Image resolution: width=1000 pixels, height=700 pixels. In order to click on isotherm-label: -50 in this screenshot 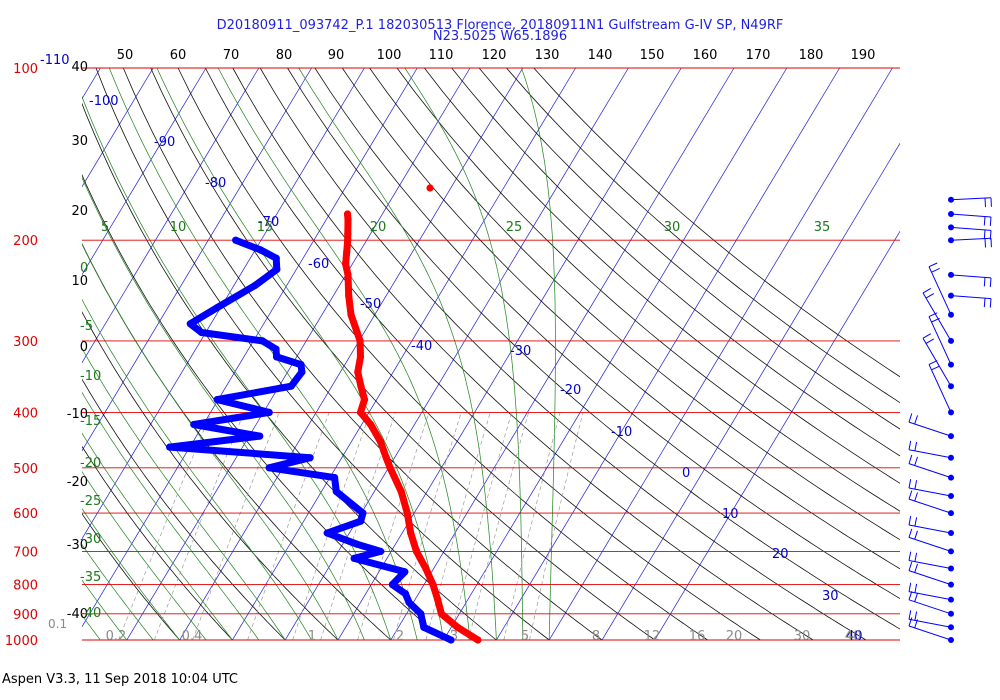, I will do `click(370, 304)`.